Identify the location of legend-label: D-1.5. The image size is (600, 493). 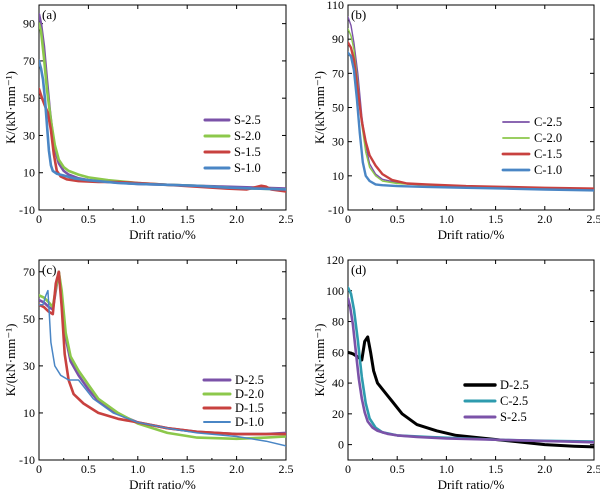
(249, 408).